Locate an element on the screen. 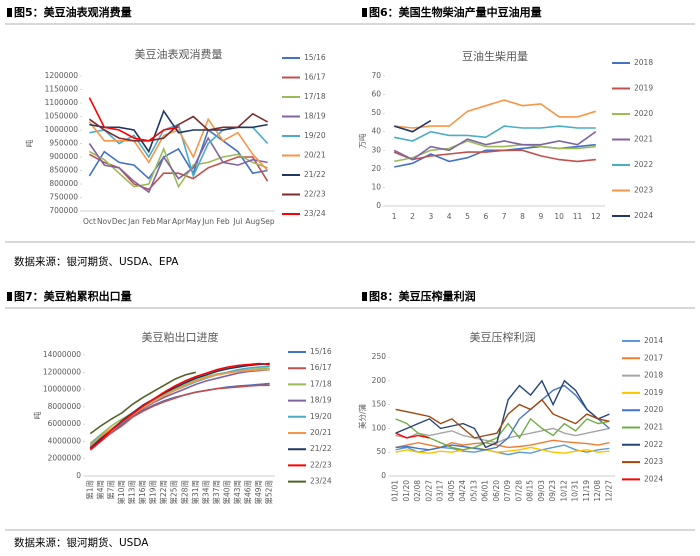 The width and height of the screenshot is (700, 556). x-tick-label: 第1周 is located at coordinates (89, 490).